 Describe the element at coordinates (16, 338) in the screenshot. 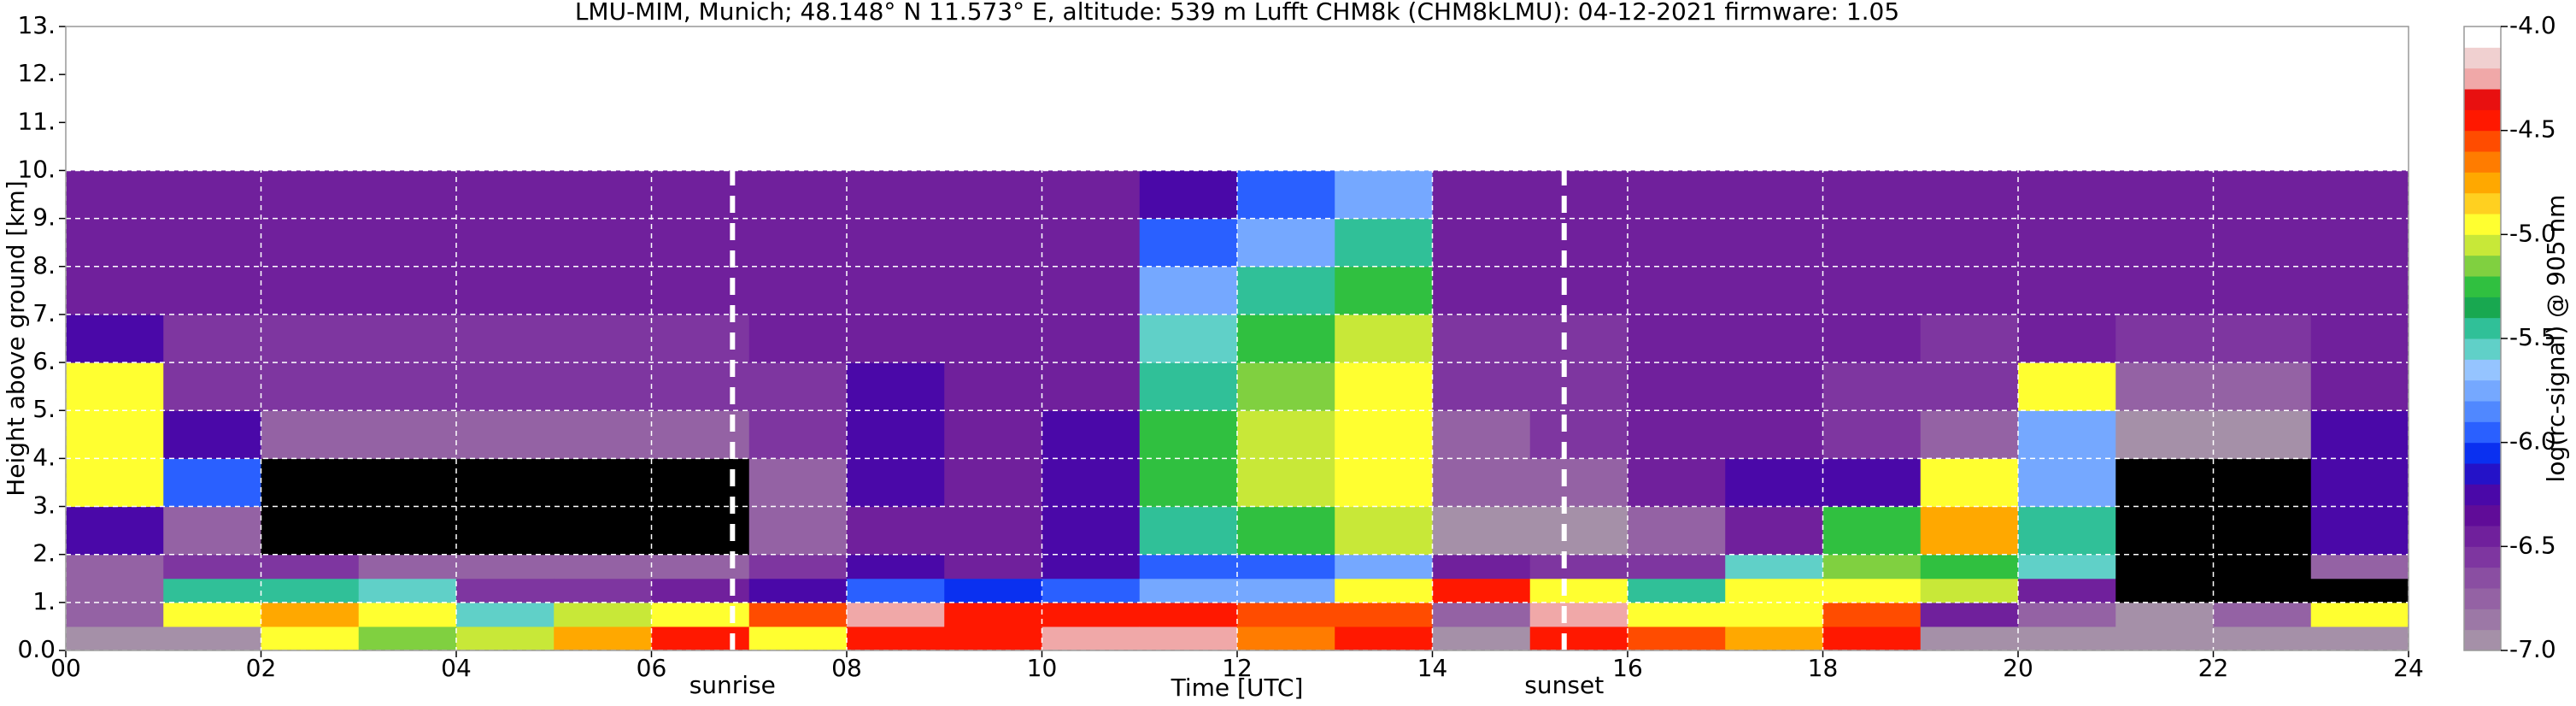

I see `y-axis-label: Height above ground [km]` at that location.